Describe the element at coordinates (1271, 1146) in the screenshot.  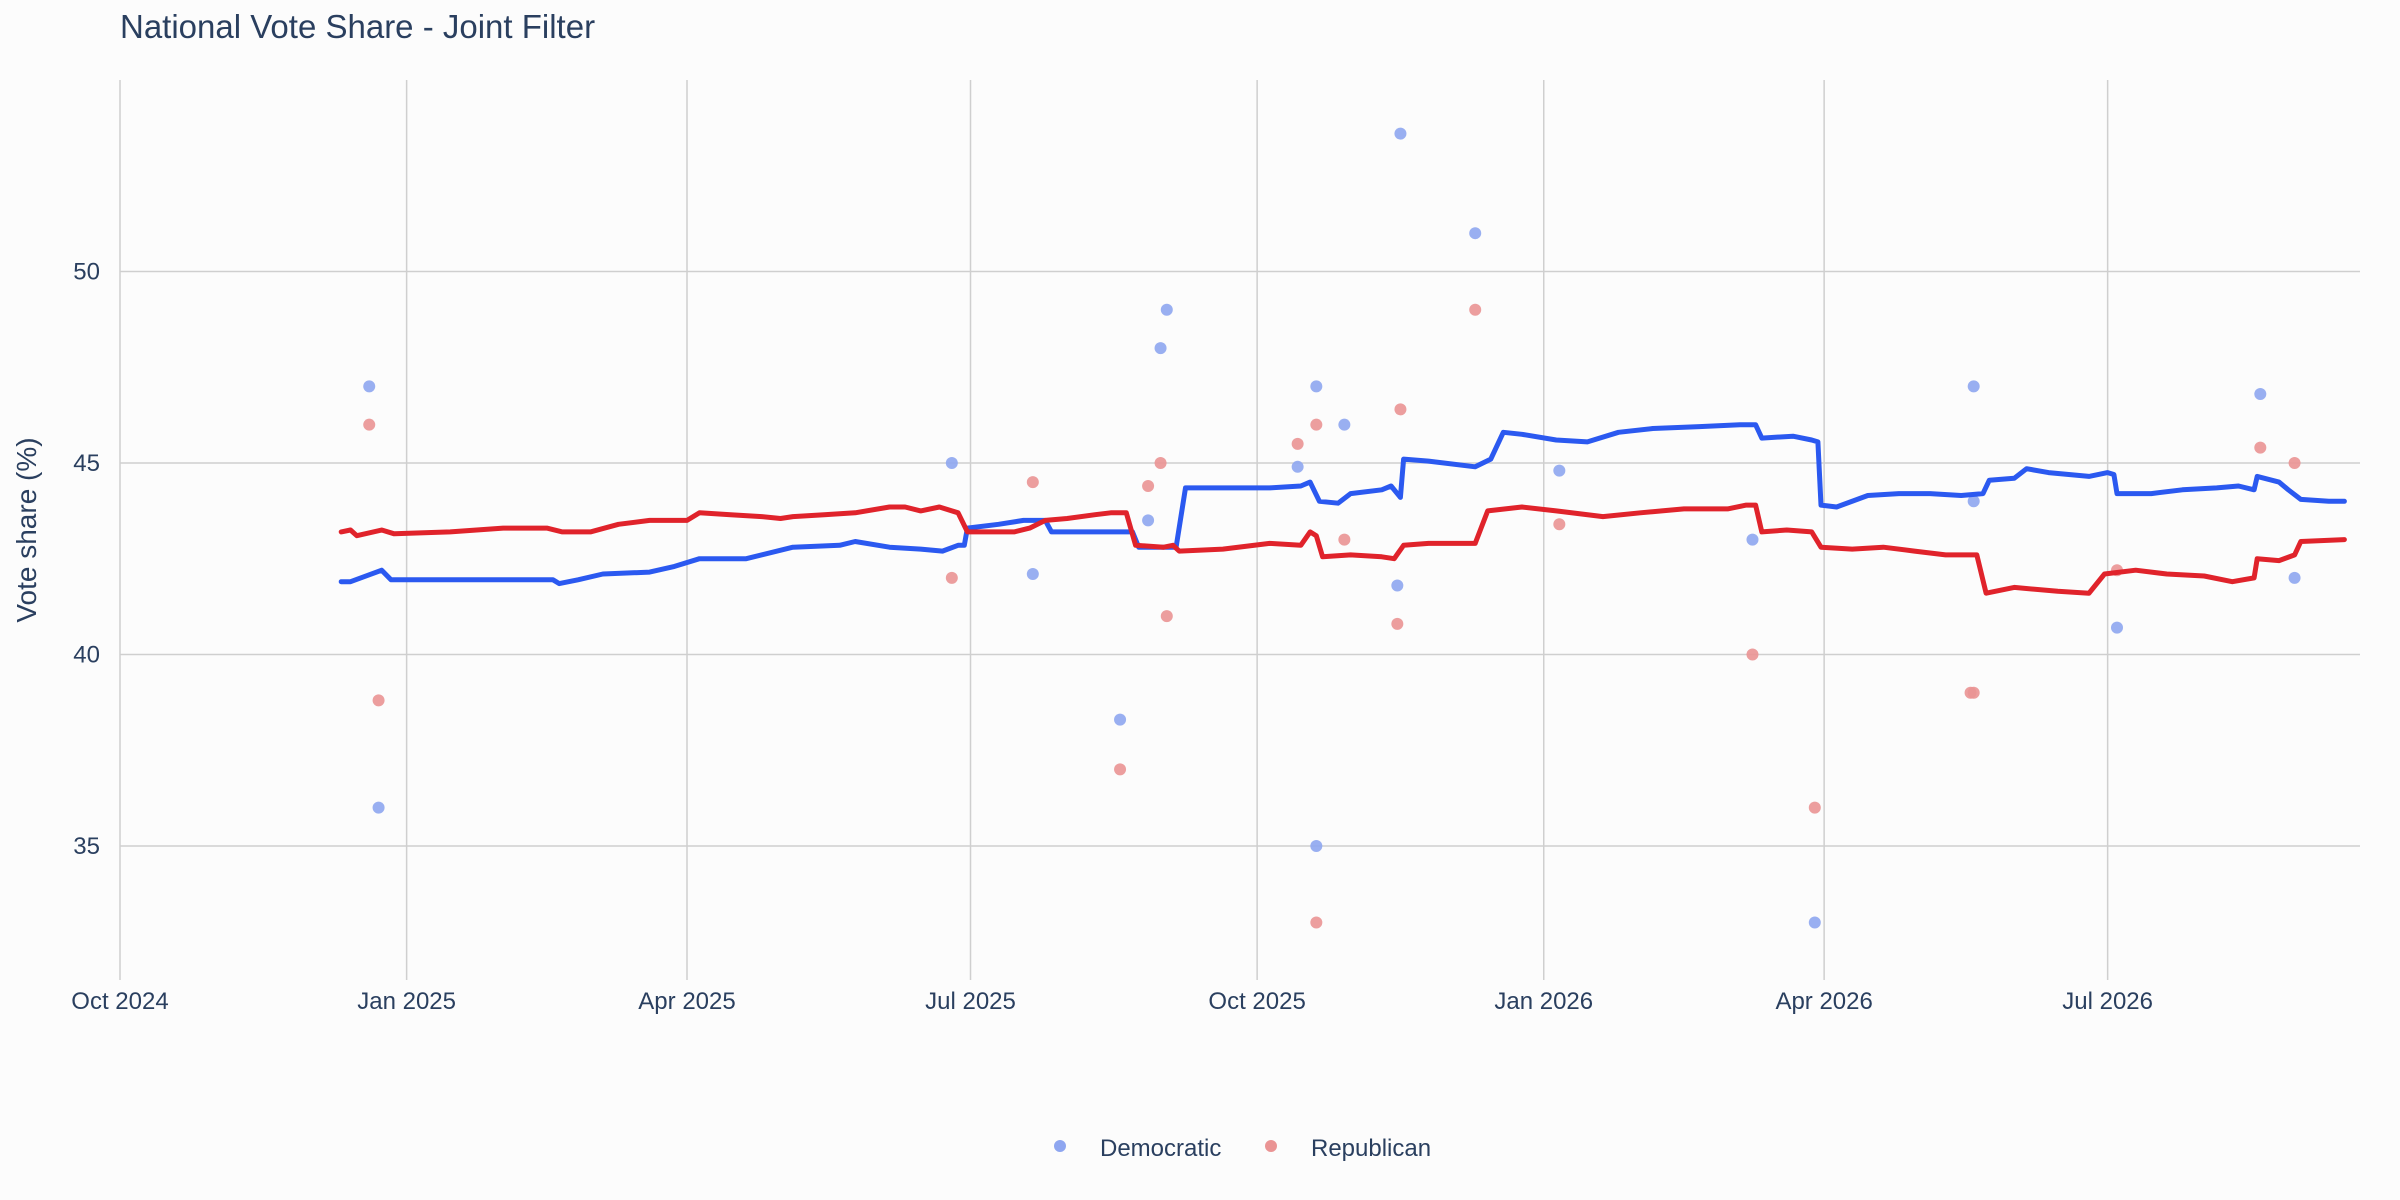
I see `legend-marker-republican` at that location.